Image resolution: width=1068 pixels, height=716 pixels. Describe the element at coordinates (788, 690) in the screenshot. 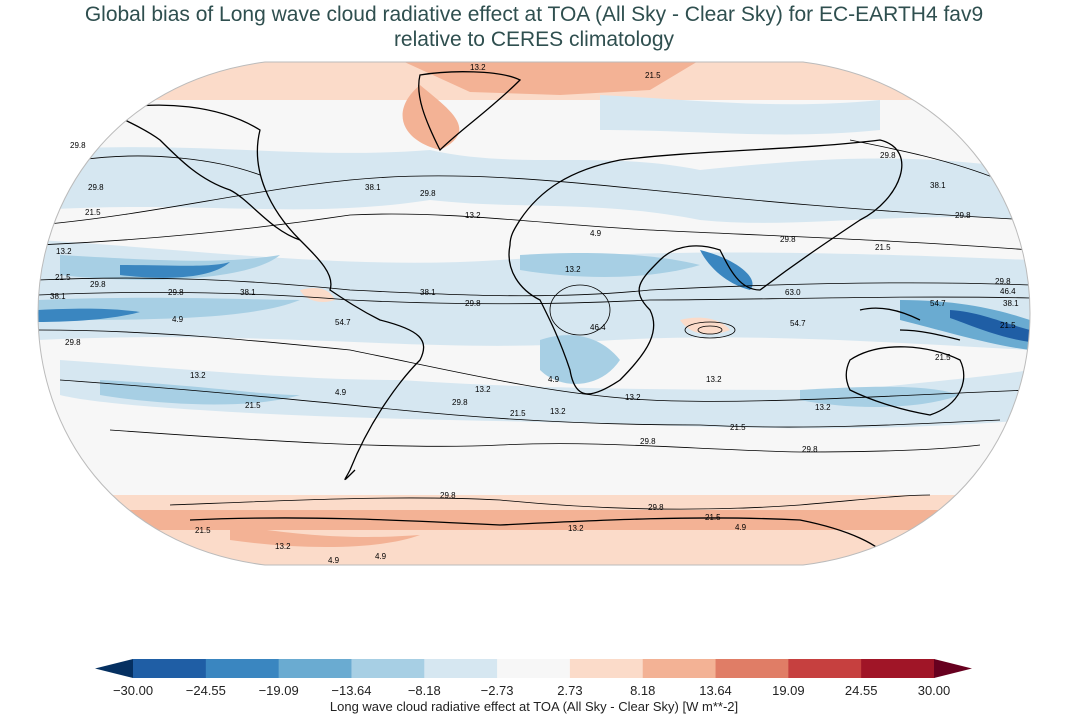

I see `colorbar-tick-label: 19.09` at that location.